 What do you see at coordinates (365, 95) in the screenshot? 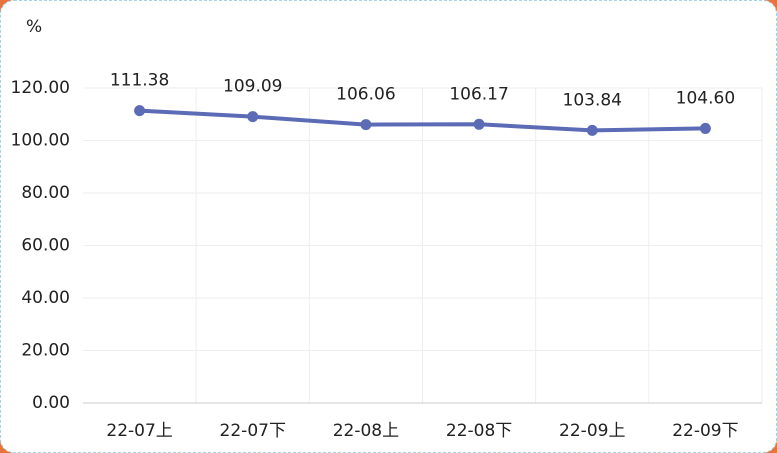
I see `data-label: 106.06` at bounding box center [365, 95].